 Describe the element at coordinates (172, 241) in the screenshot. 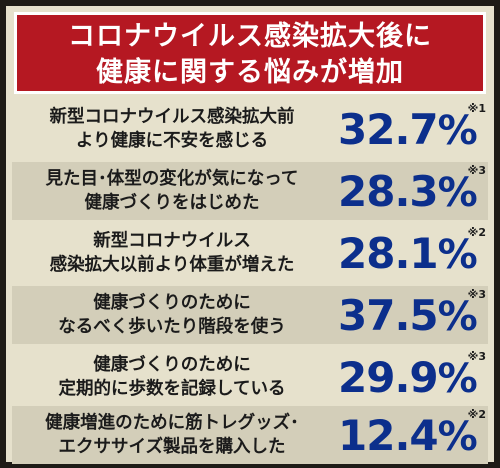

I see `stat-description-line-1: 新型コロナウイルス` at that location.